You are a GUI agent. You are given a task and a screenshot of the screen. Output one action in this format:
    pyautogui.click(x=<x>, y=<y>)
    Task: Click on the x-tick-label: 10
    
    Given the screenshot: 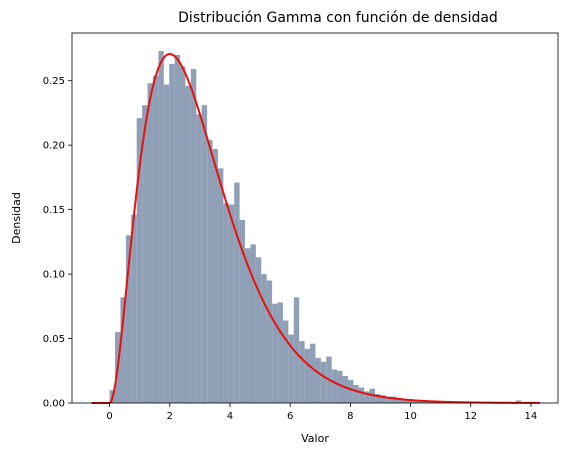 What is the action you would take?
    pyautogui.click(x=410, y=416)
    